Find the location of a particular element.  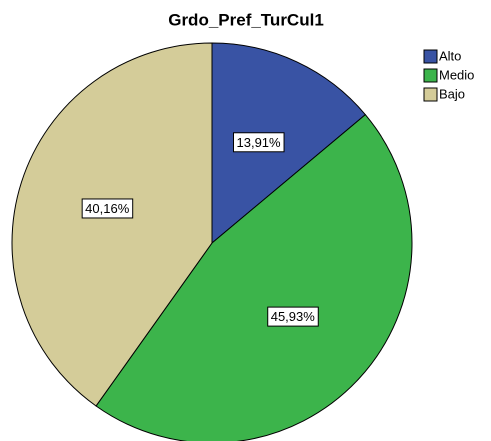

legend-label: Bajo is located at coordinates (452, 93).